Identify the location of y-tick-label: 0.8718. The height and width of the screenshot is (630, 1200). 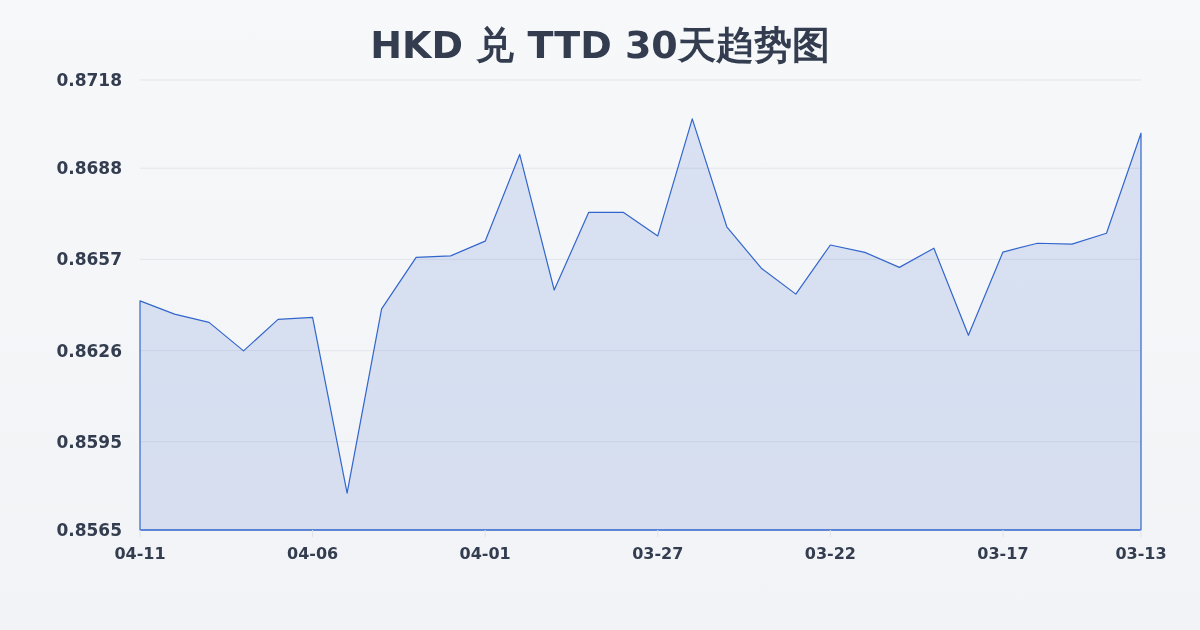
(89, 79).